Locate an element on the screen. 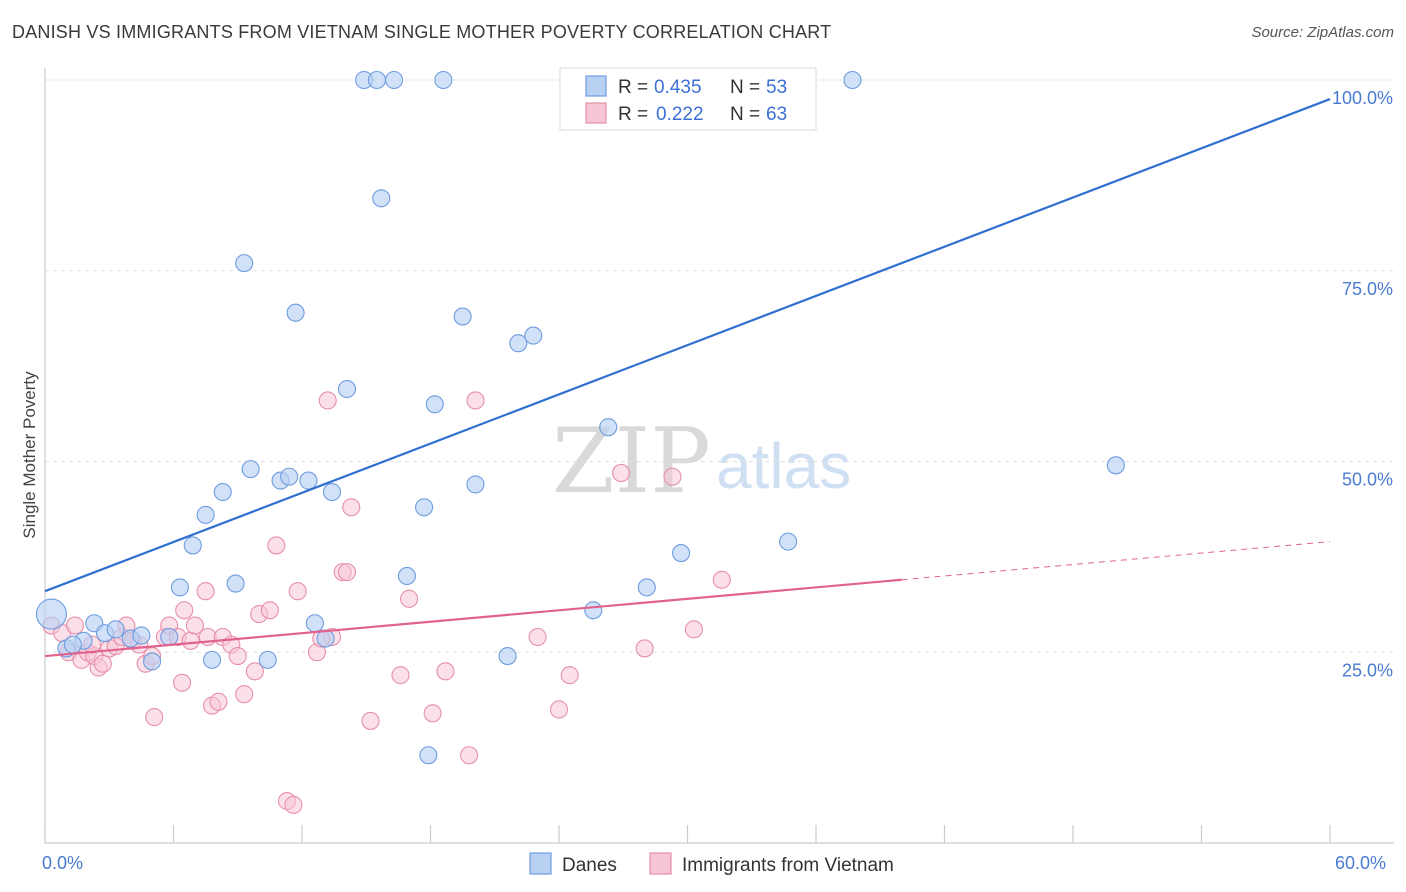 Image resolution: width=1406 pixels, height=892 pixels. y-tick-label: 50.0% is located at coordinates (1367, 480).